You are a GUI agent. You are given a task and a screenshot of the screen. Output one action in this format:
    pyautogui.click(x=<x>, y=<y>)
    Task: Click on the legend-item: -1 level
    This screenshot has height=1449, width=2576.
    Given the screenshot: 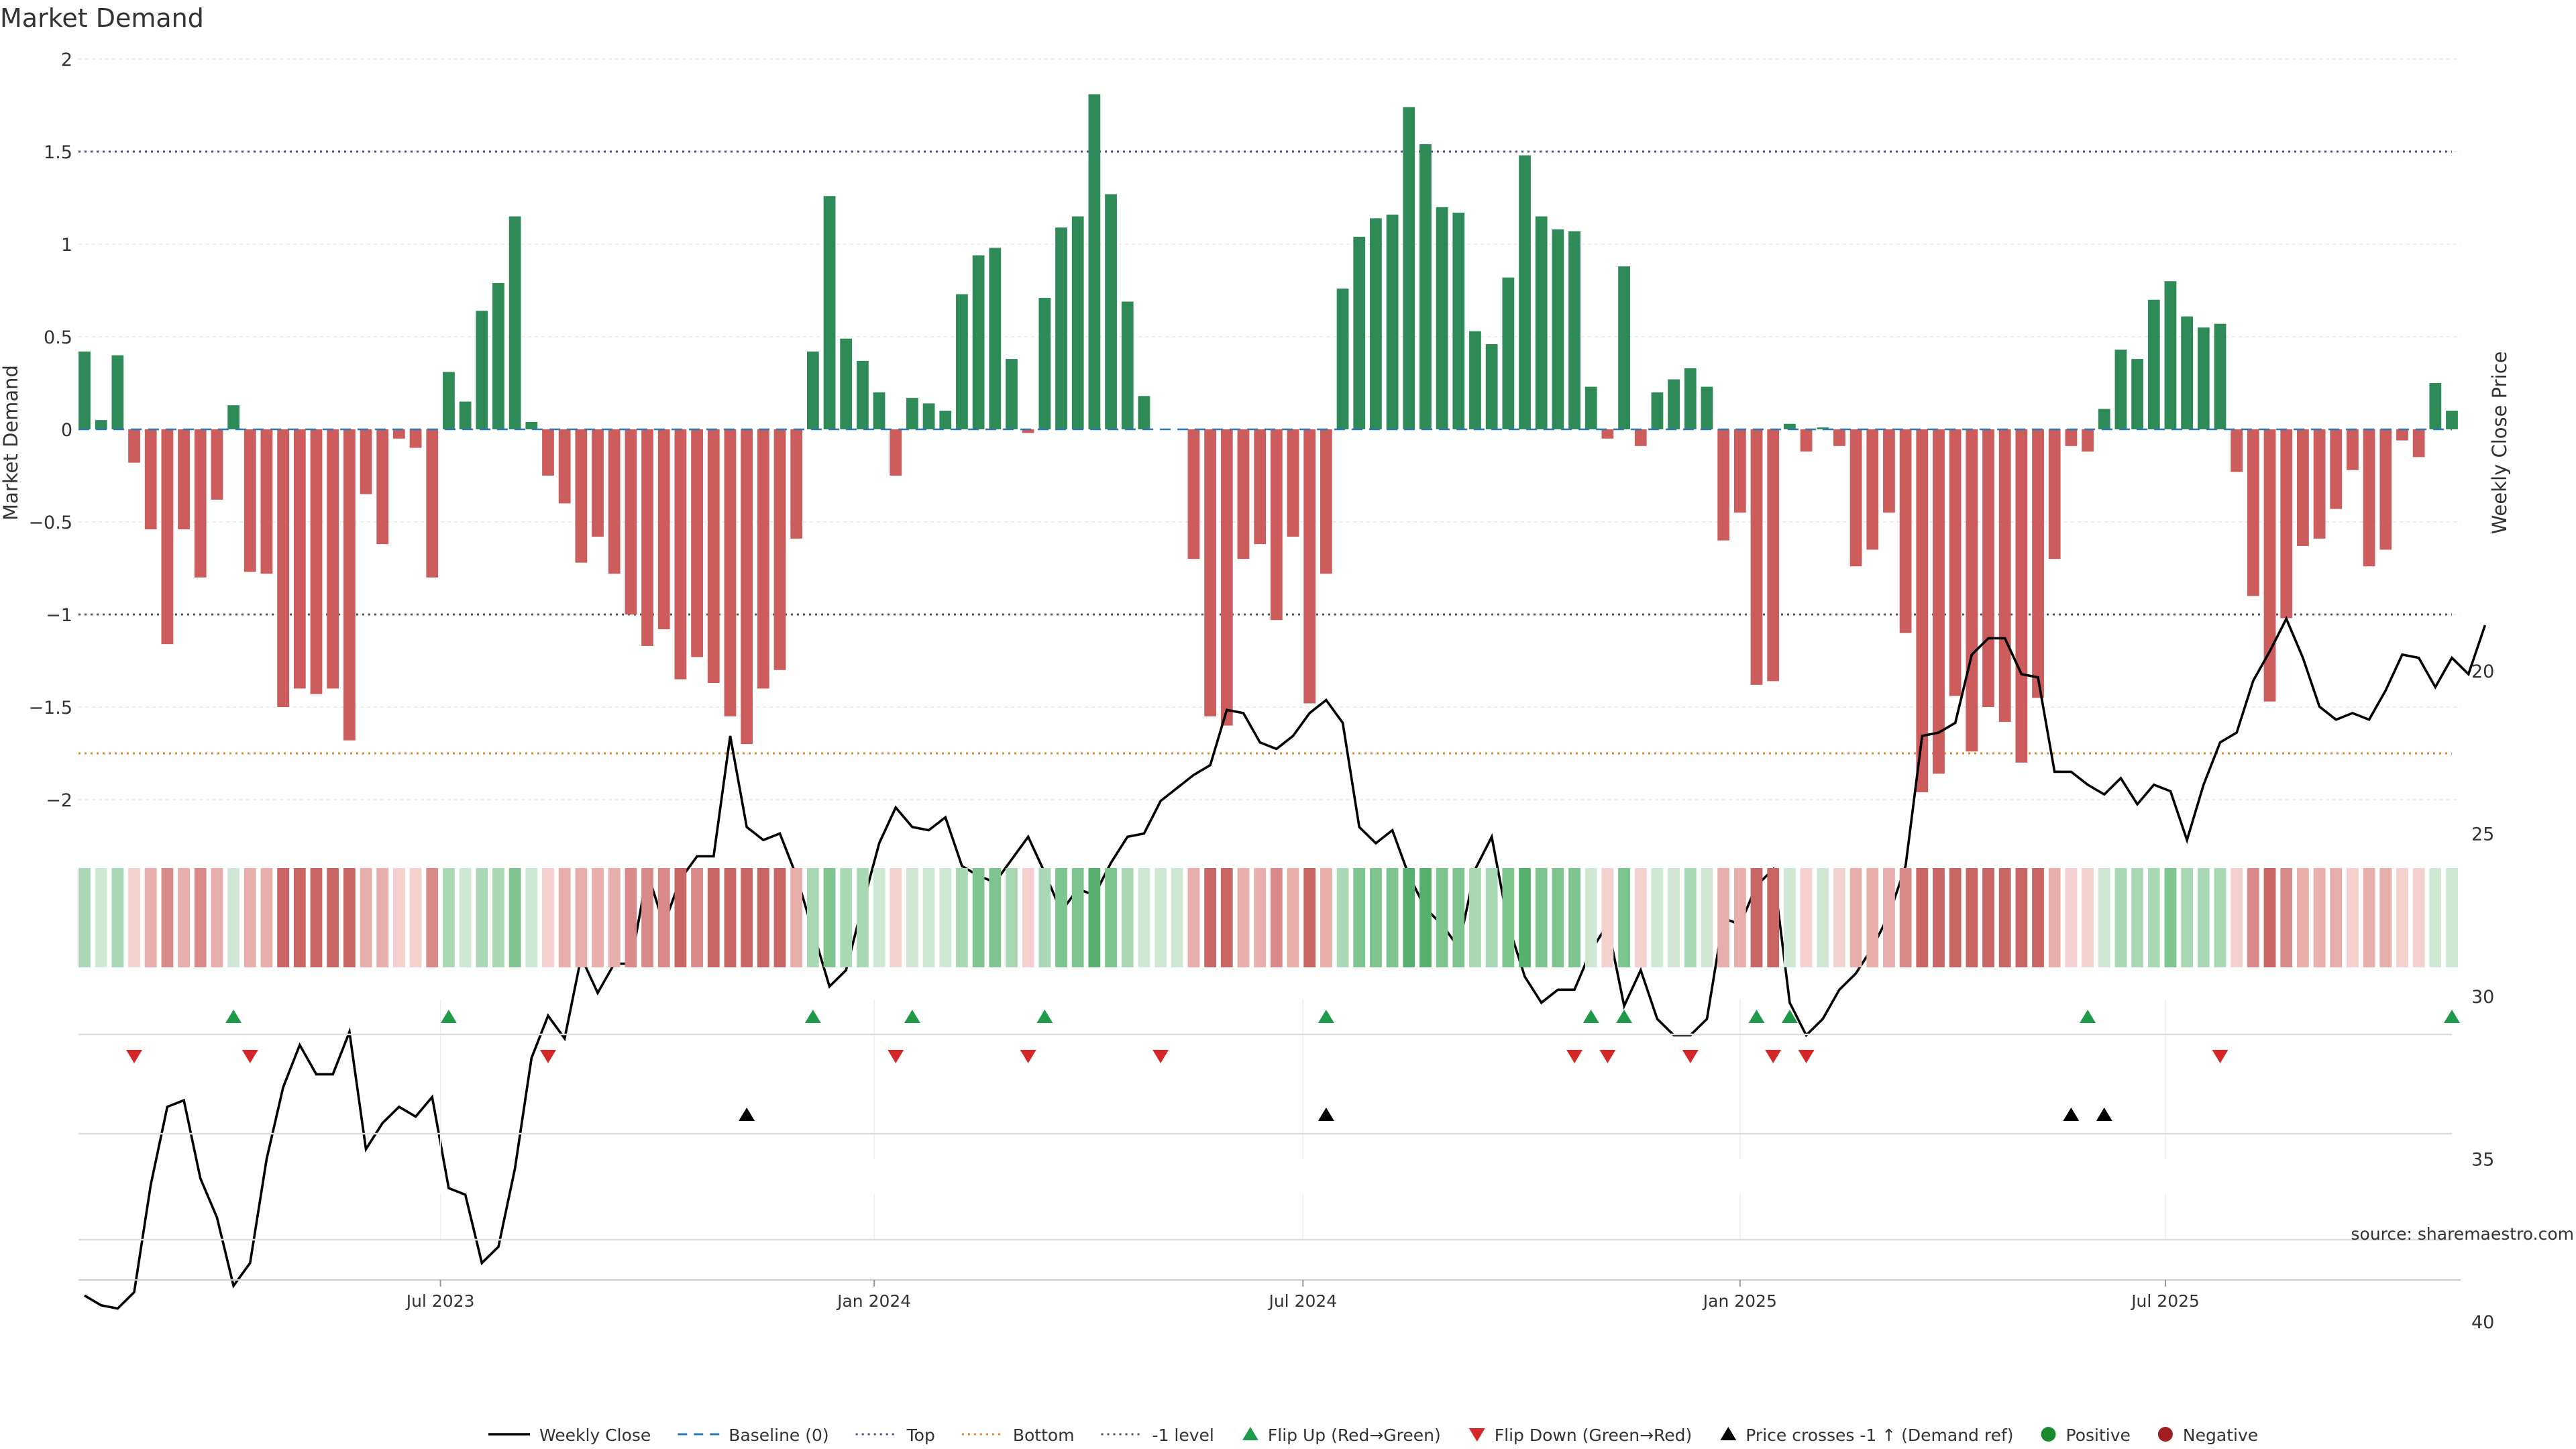 What is the action you would take?
    pyautogui.click(x=1157, y=1435)
    